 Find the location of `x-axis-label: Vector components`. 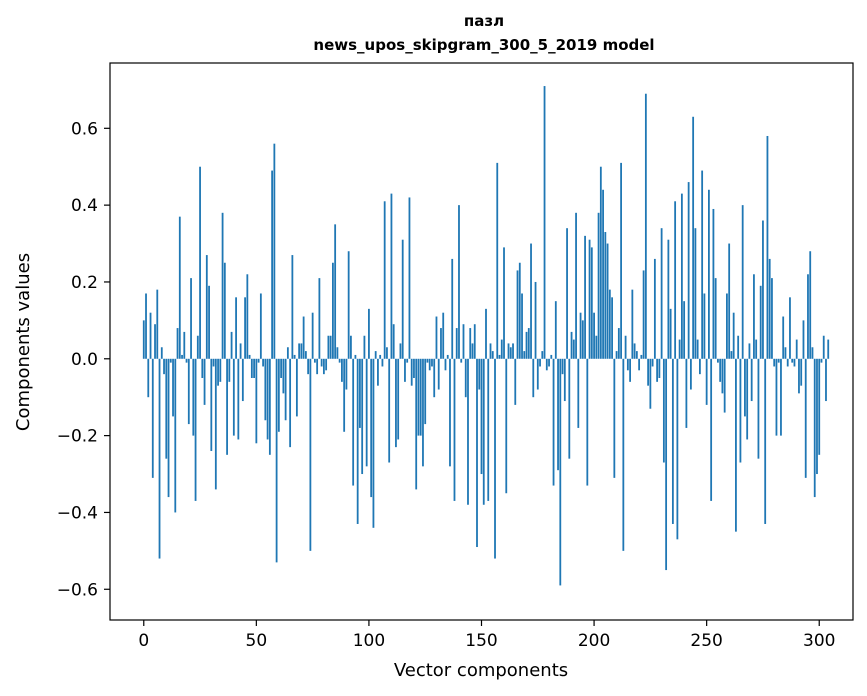

x-axis-label: Vector components is located at coordinates (481, 670).